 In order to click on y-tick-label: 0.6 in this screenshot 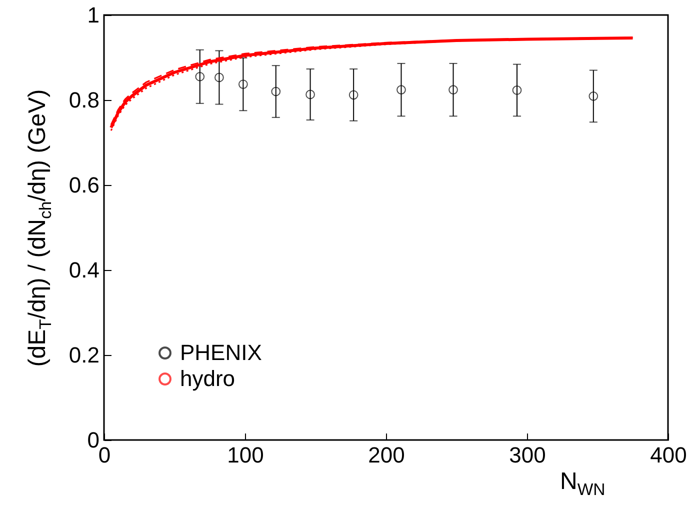, I will do `click(84, 185)`.